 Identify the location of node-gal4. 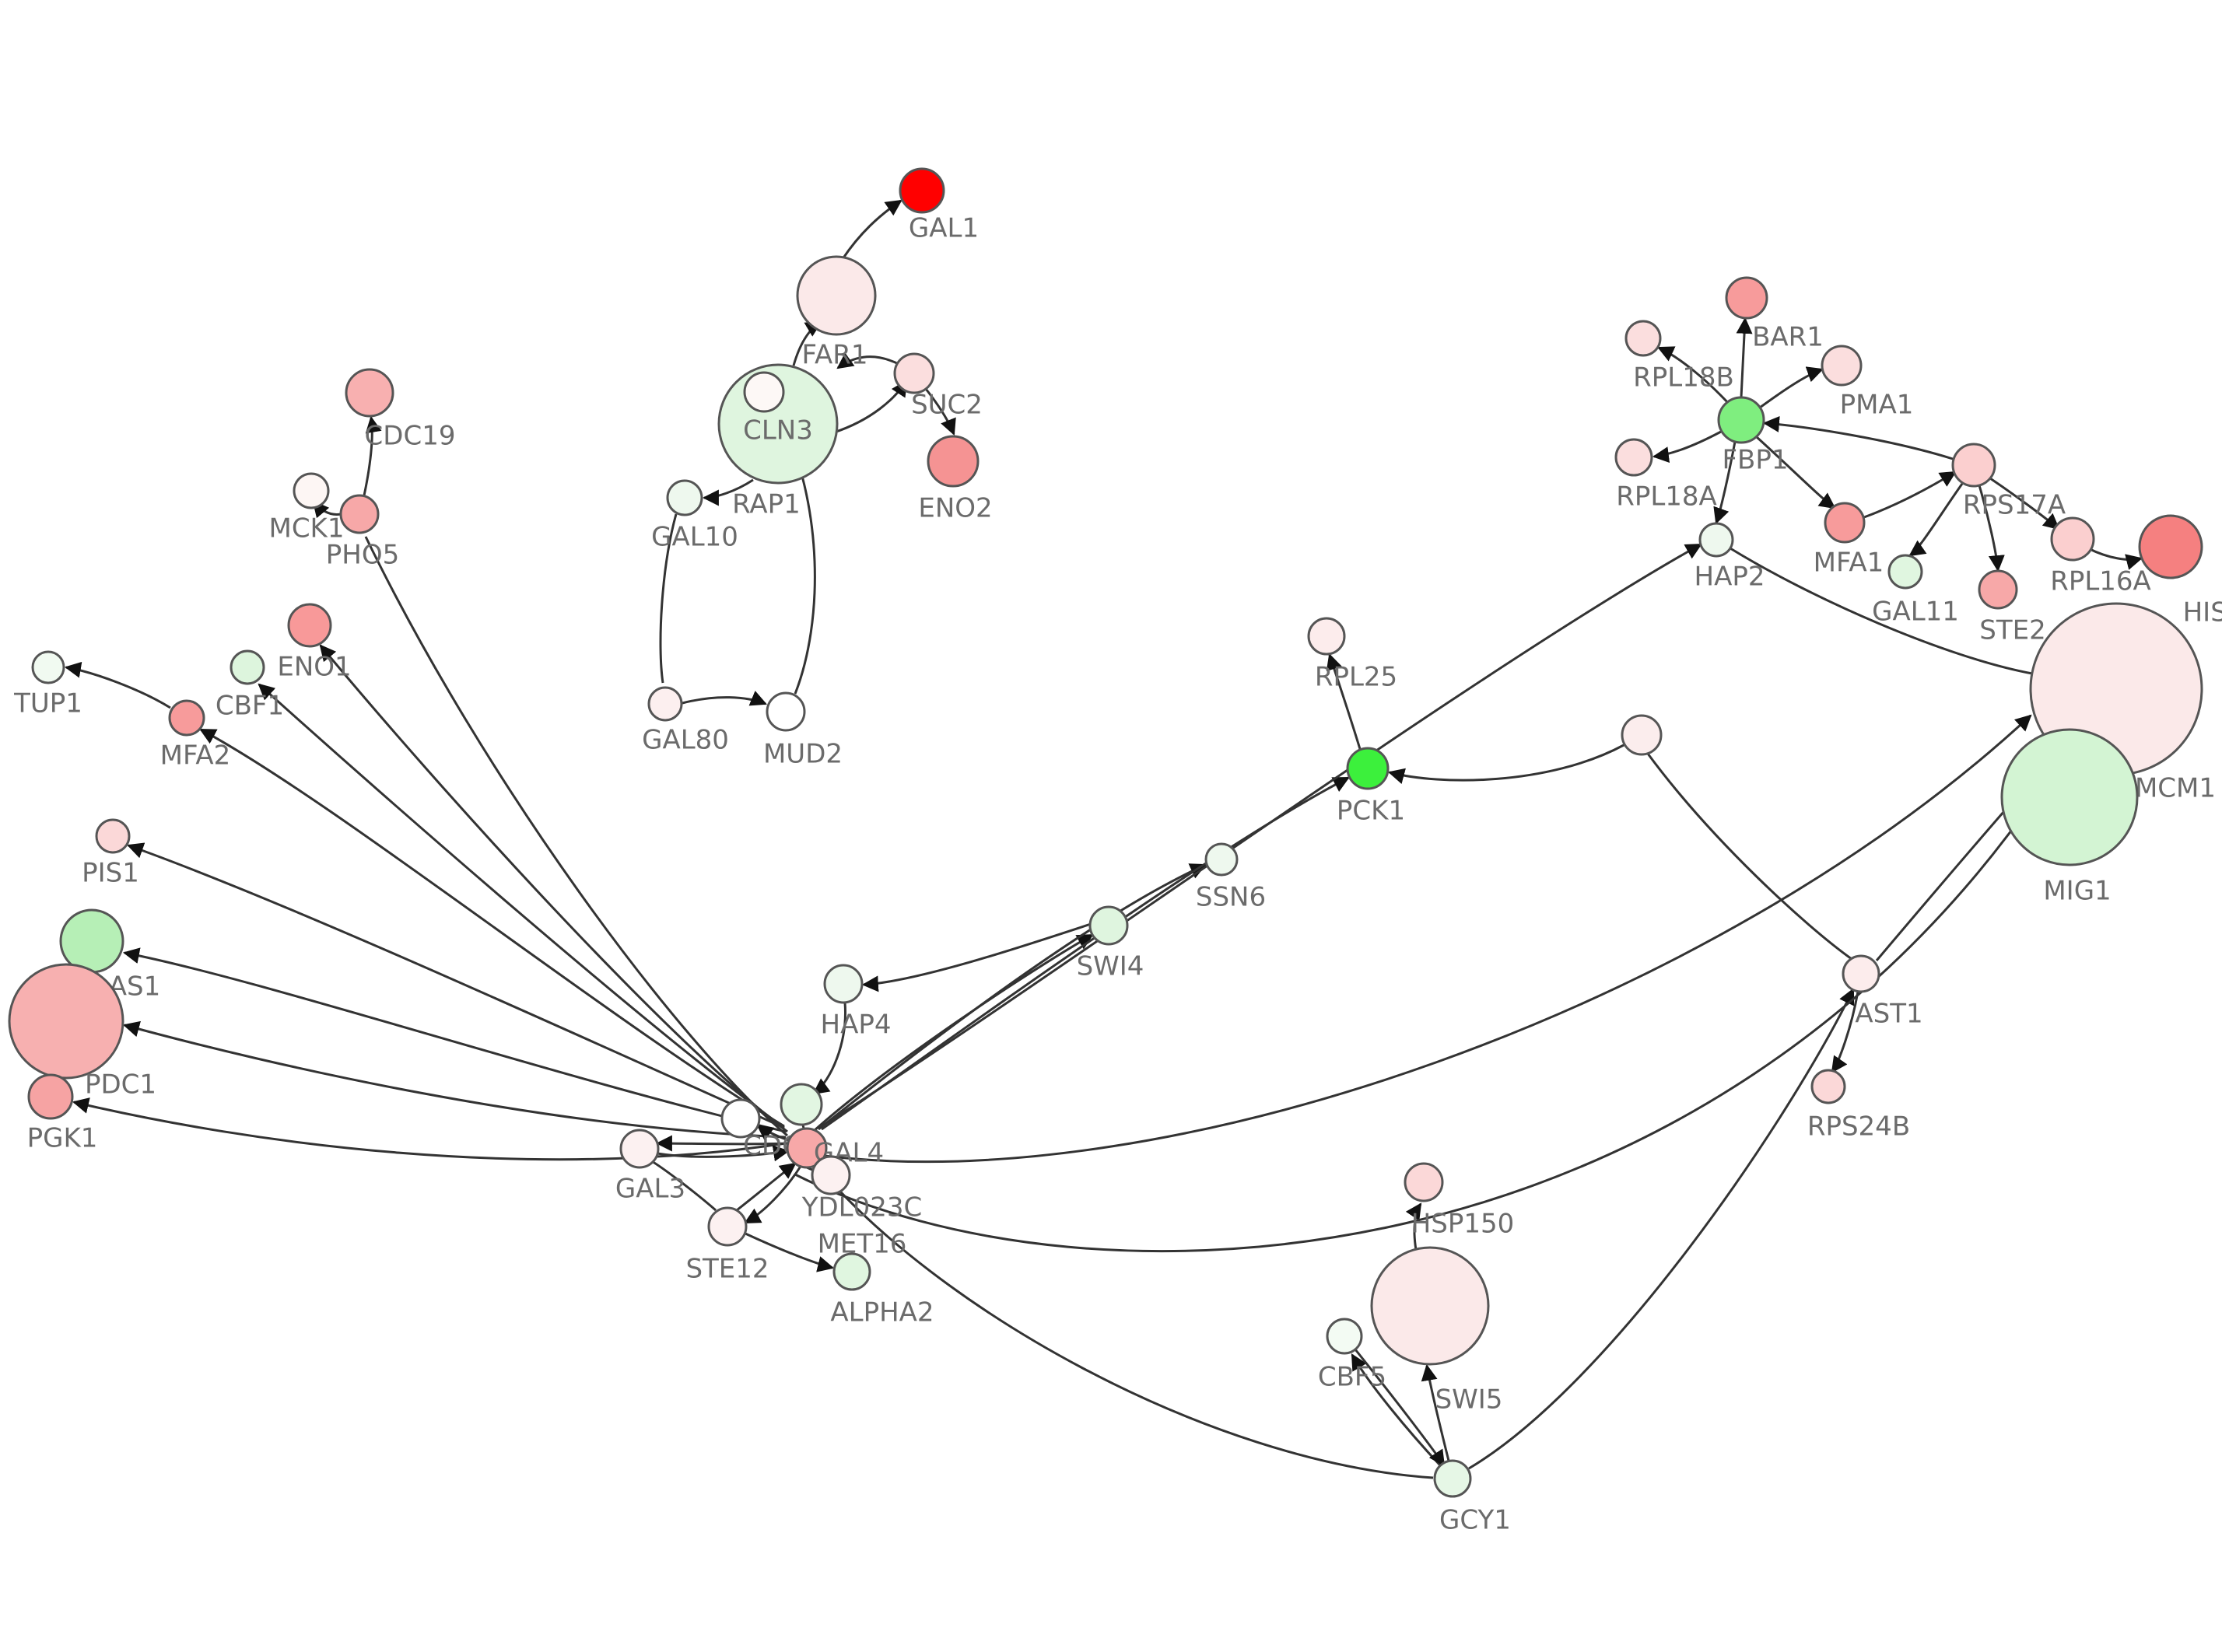
(807, 1148).